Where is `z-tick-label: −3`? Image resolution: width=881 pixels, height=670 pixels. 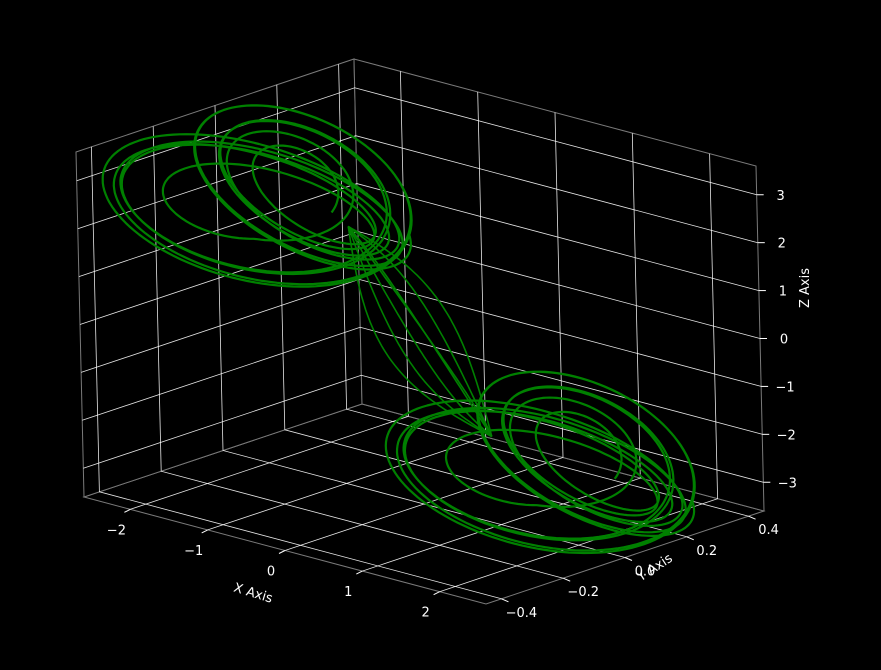 z-tick-label: −3 is located at coordinates (787, 483).